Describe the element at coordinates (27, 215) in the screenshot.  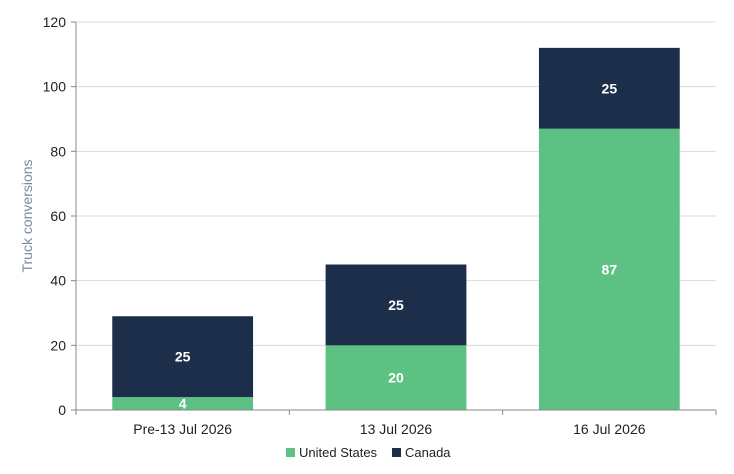
I see `y-axis-title: Truck conversions` at that location.